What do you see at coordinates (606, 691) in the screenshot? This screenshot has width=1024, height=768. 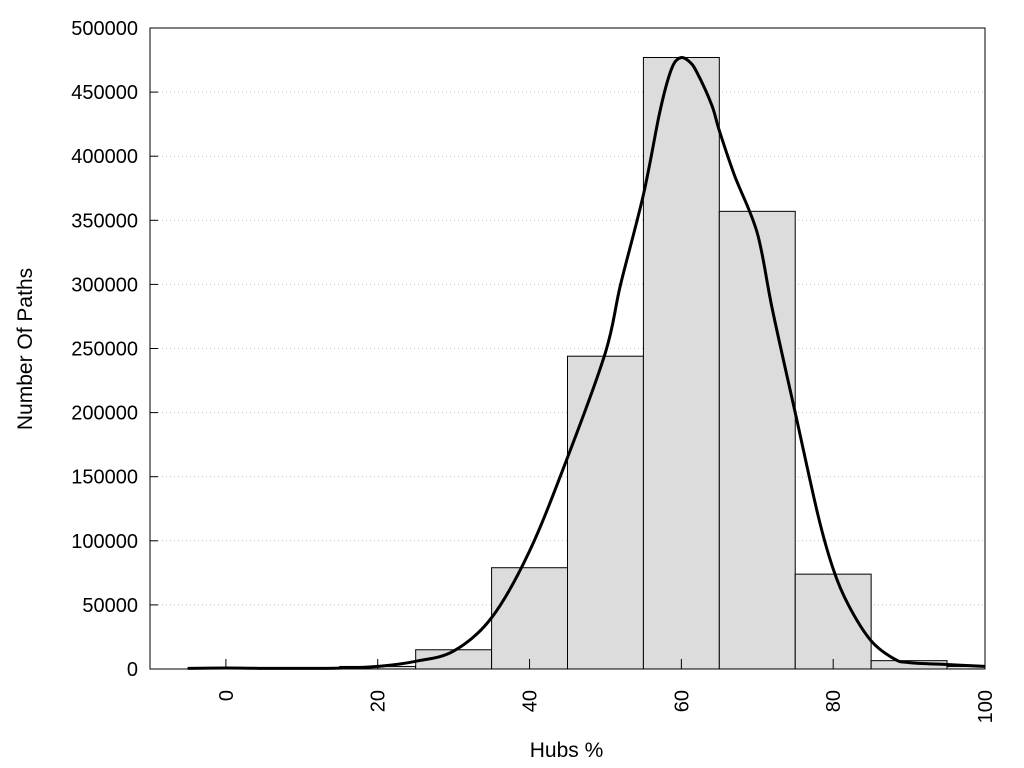 I see `x-axis-ticks: 0 20 40 60 80 100` at bounding box center [606, 691].